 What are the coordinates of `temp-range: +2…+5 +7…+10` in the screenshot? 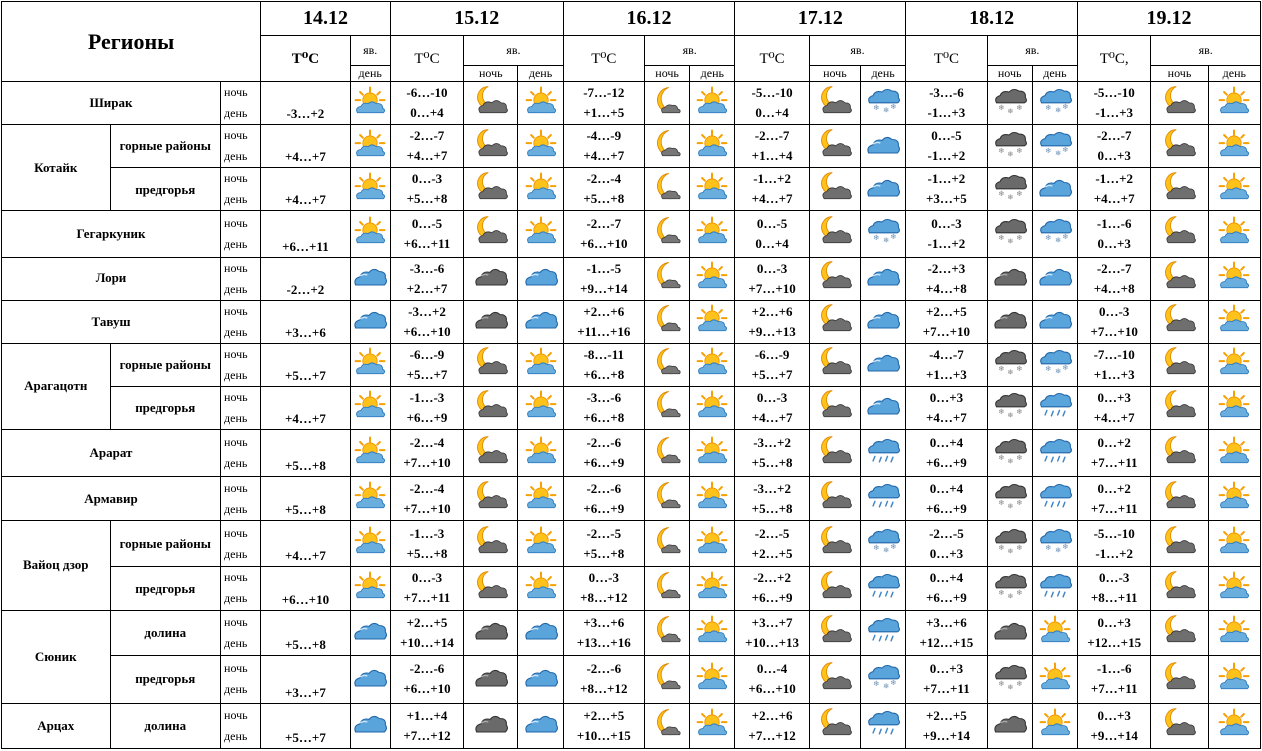 It's located at (946, 321).